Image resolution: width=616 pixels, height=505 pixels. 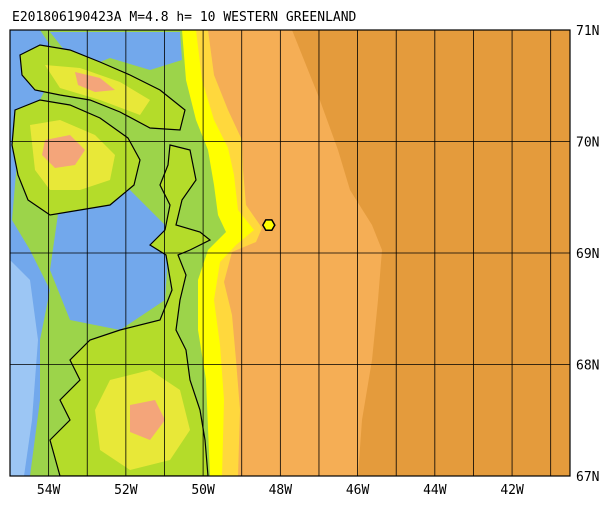 What do you see at coordinates (147, 420) in the screenshot?
I see `highland-mainland` at bounding box center [147, 420].